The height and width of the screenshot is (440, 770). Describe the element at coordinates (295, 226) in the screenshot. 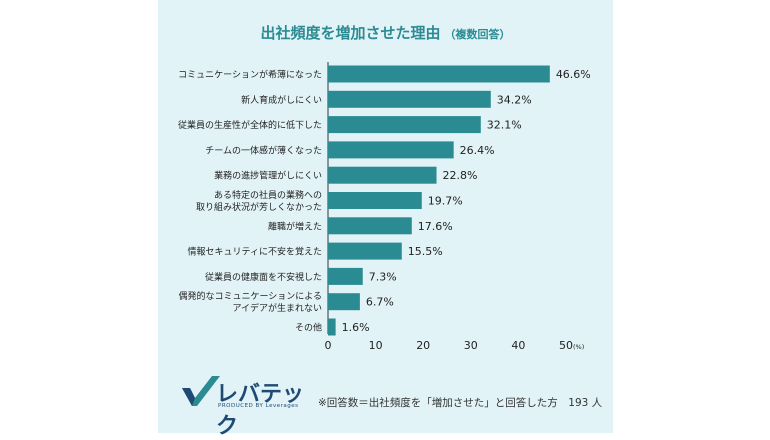

I see `category-label: 離職が増えた` at that location.